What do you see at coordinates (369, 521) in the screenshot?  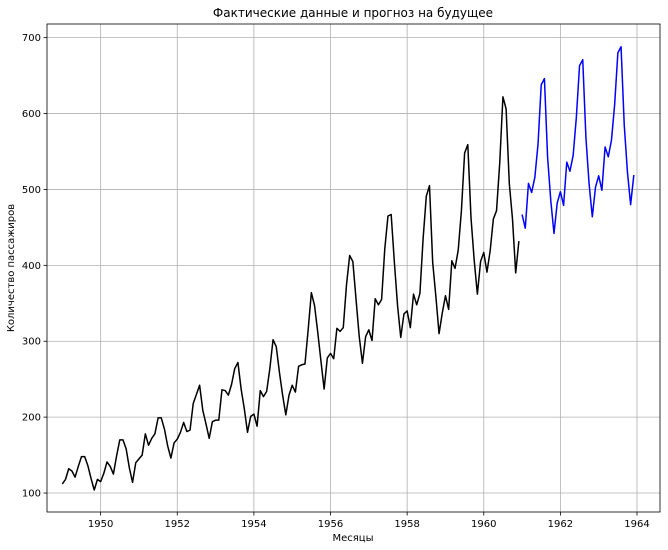 I see `x-axis: 1950 1952 1954 1956 1958 1960 1962 1964` at bounding box center [369, 521].